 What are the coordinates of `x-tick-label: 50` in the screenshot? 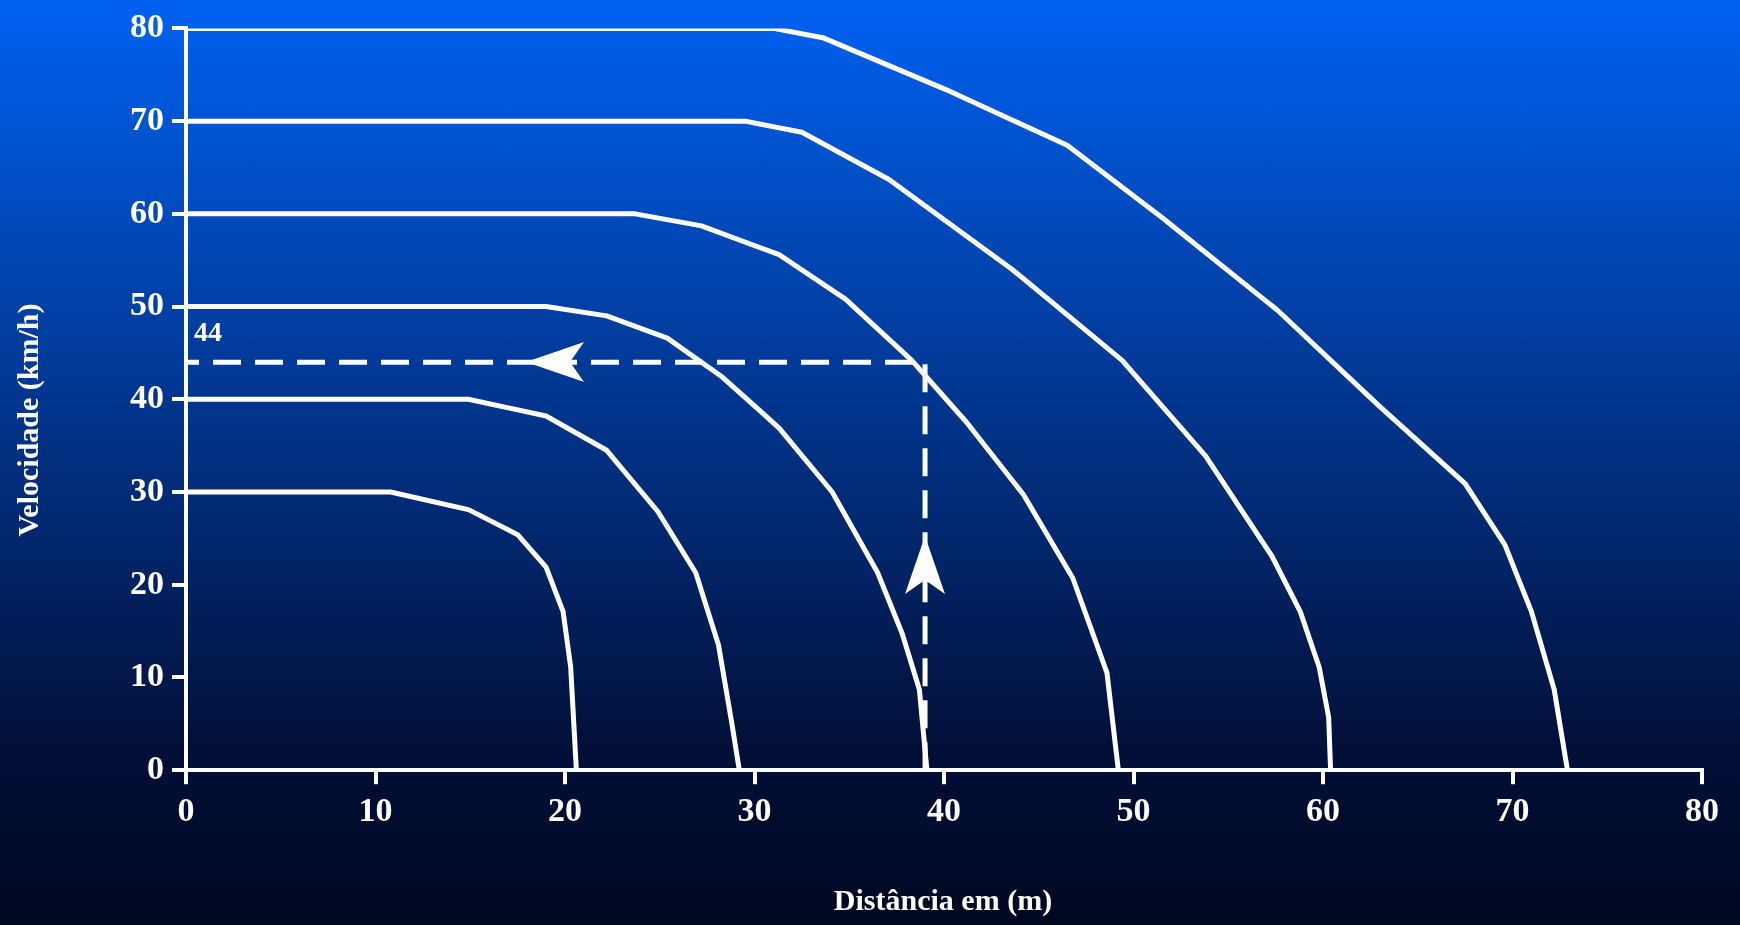 It's located at (1133, 810).